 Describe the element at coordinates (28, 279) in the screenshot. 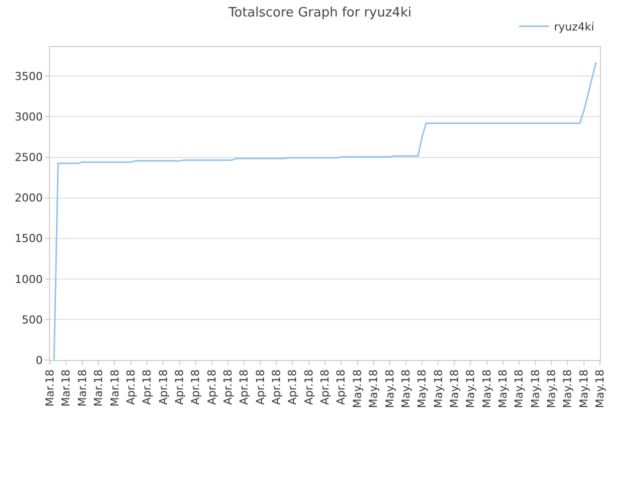

I see `y-tick-label: 1000` at that location.